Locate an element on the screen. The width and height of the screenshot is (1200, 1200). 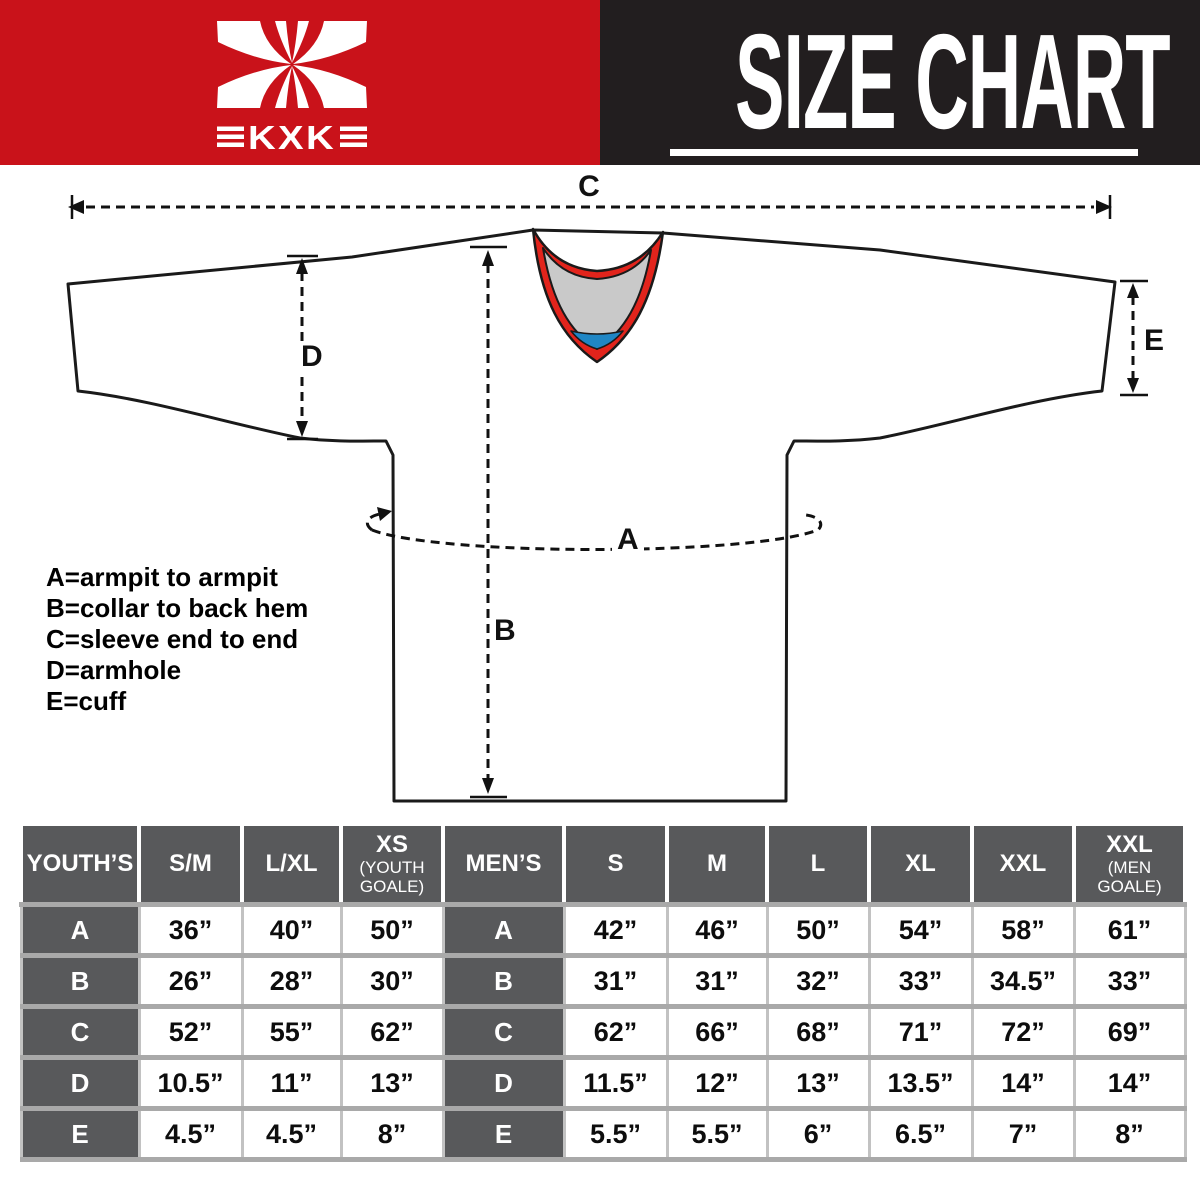
size-value-cell: 68” is located at coordinates (818, 1032).